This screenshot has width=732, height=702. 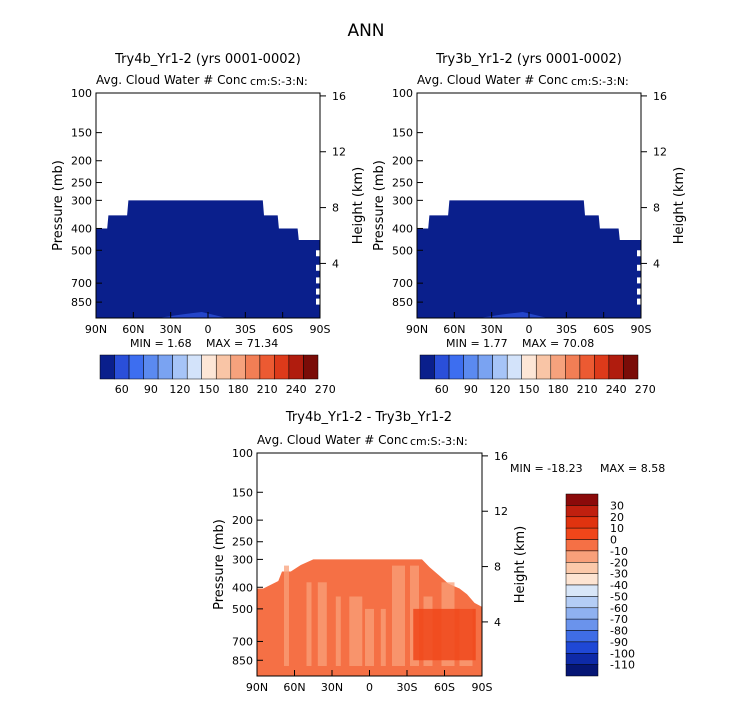 I want to click on colorbar-label: 240, so click(x=616, y=389).